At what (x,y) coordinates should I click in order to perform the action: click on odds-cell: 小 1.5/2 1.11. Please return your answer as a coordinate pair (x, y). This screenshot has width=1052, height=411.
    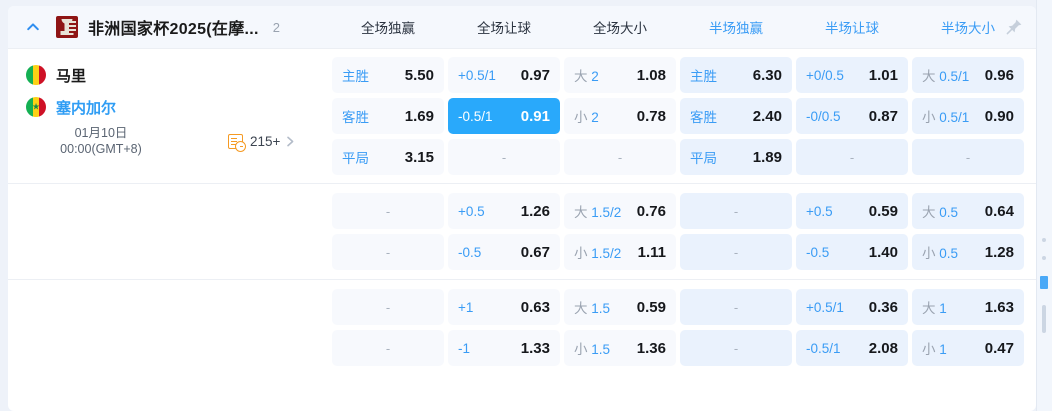
    Looking at the image, I should click on (620, 252).